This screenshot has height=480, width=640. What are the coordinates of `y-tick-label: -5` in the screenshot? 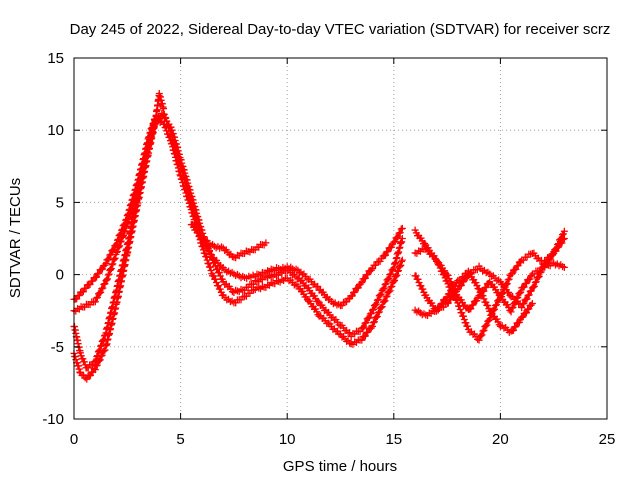 It's located at (57, 347).